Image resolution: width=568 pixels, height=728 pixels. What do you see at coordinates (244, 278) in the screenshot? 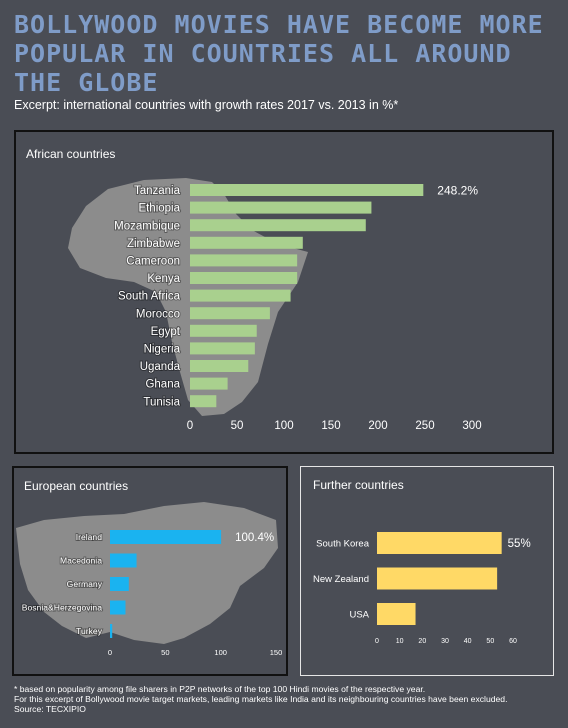
I see `bar-kenya` at bounding box center [244, 278].